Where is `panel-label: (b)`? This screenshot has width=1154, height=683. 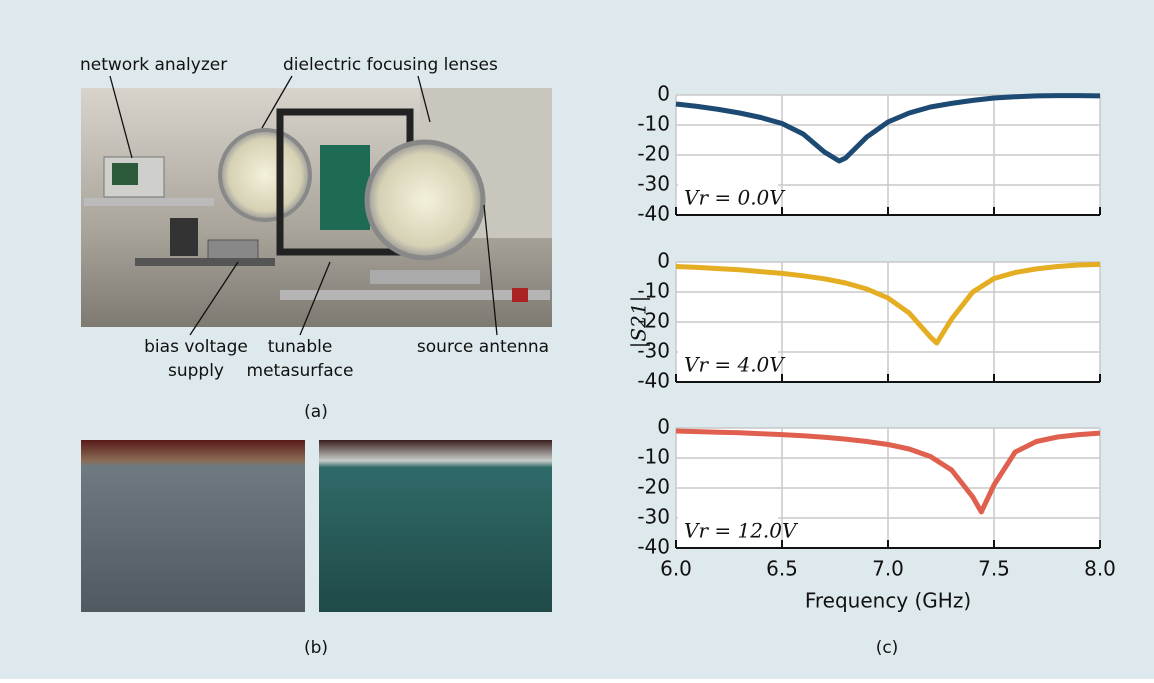 panel-label: (b) is located at coordinates (316, 648).